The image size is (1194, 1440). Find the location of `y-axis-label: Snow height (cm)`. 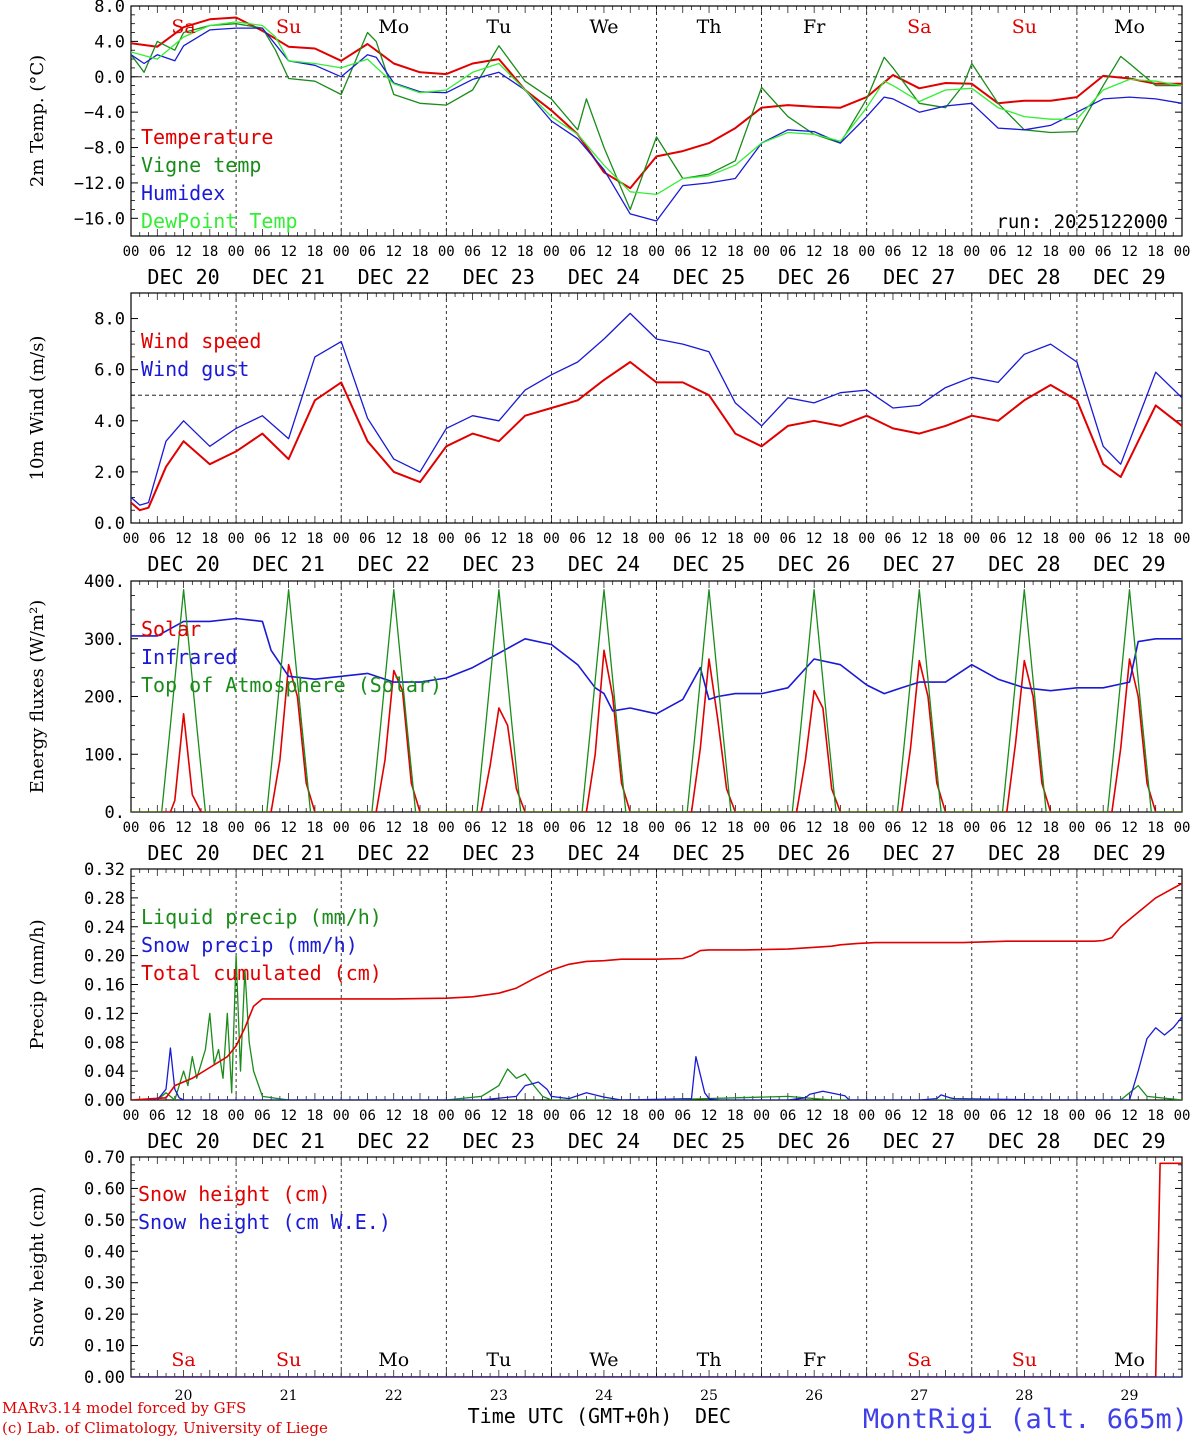

y-axis-label: Snow height (cm) is located at coordinates (37, 1266).